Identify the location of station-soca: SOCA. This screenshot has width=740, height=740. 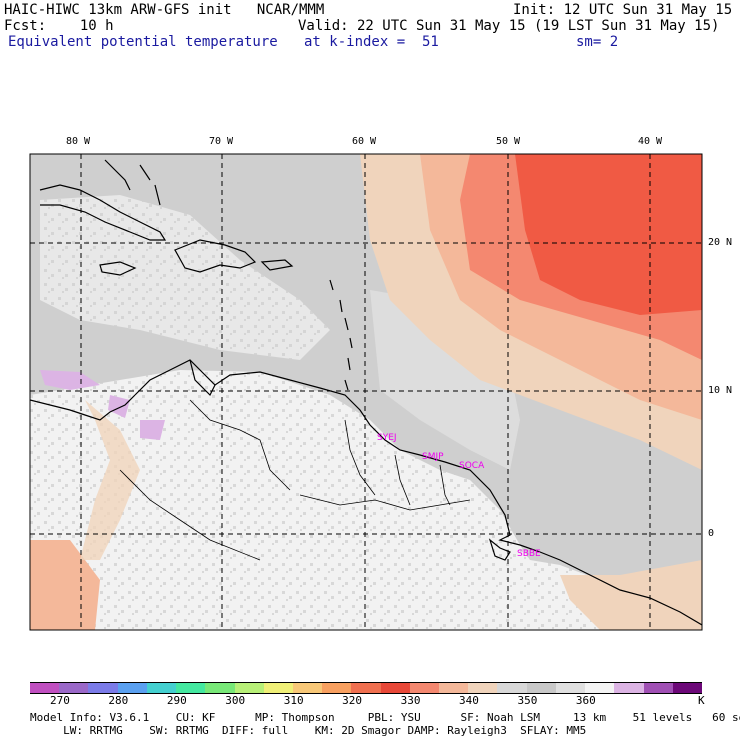
(472, 466).